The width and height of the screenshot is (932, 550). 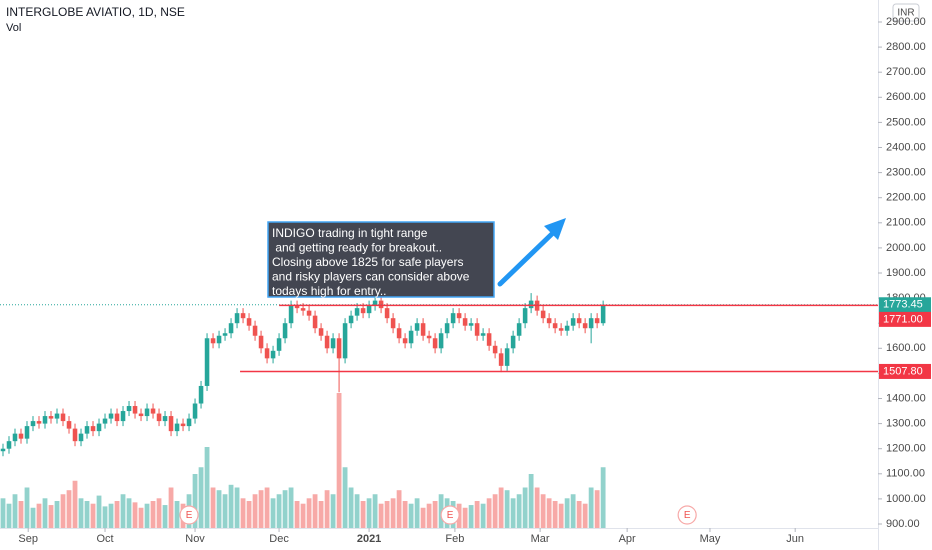 What do you see at coordinates (906, 449) in the screenshot?
I see `y-tick-label: 1200.00` at bounding box center [906, 449].